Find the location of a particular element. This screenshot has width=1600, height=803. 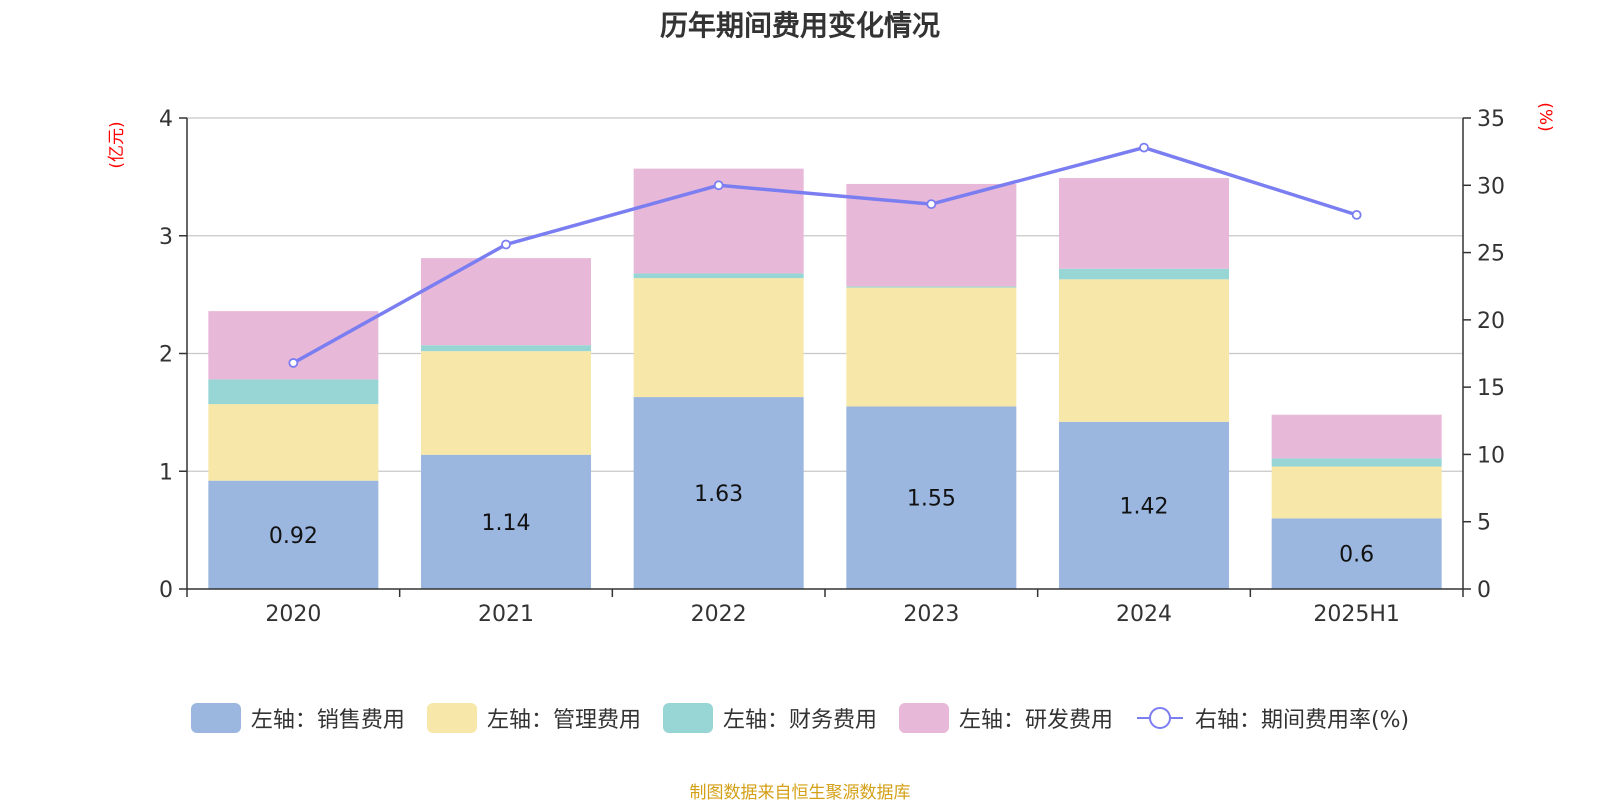

legend-label: 左轴：财务费用 is located at coordinates (799, 720).